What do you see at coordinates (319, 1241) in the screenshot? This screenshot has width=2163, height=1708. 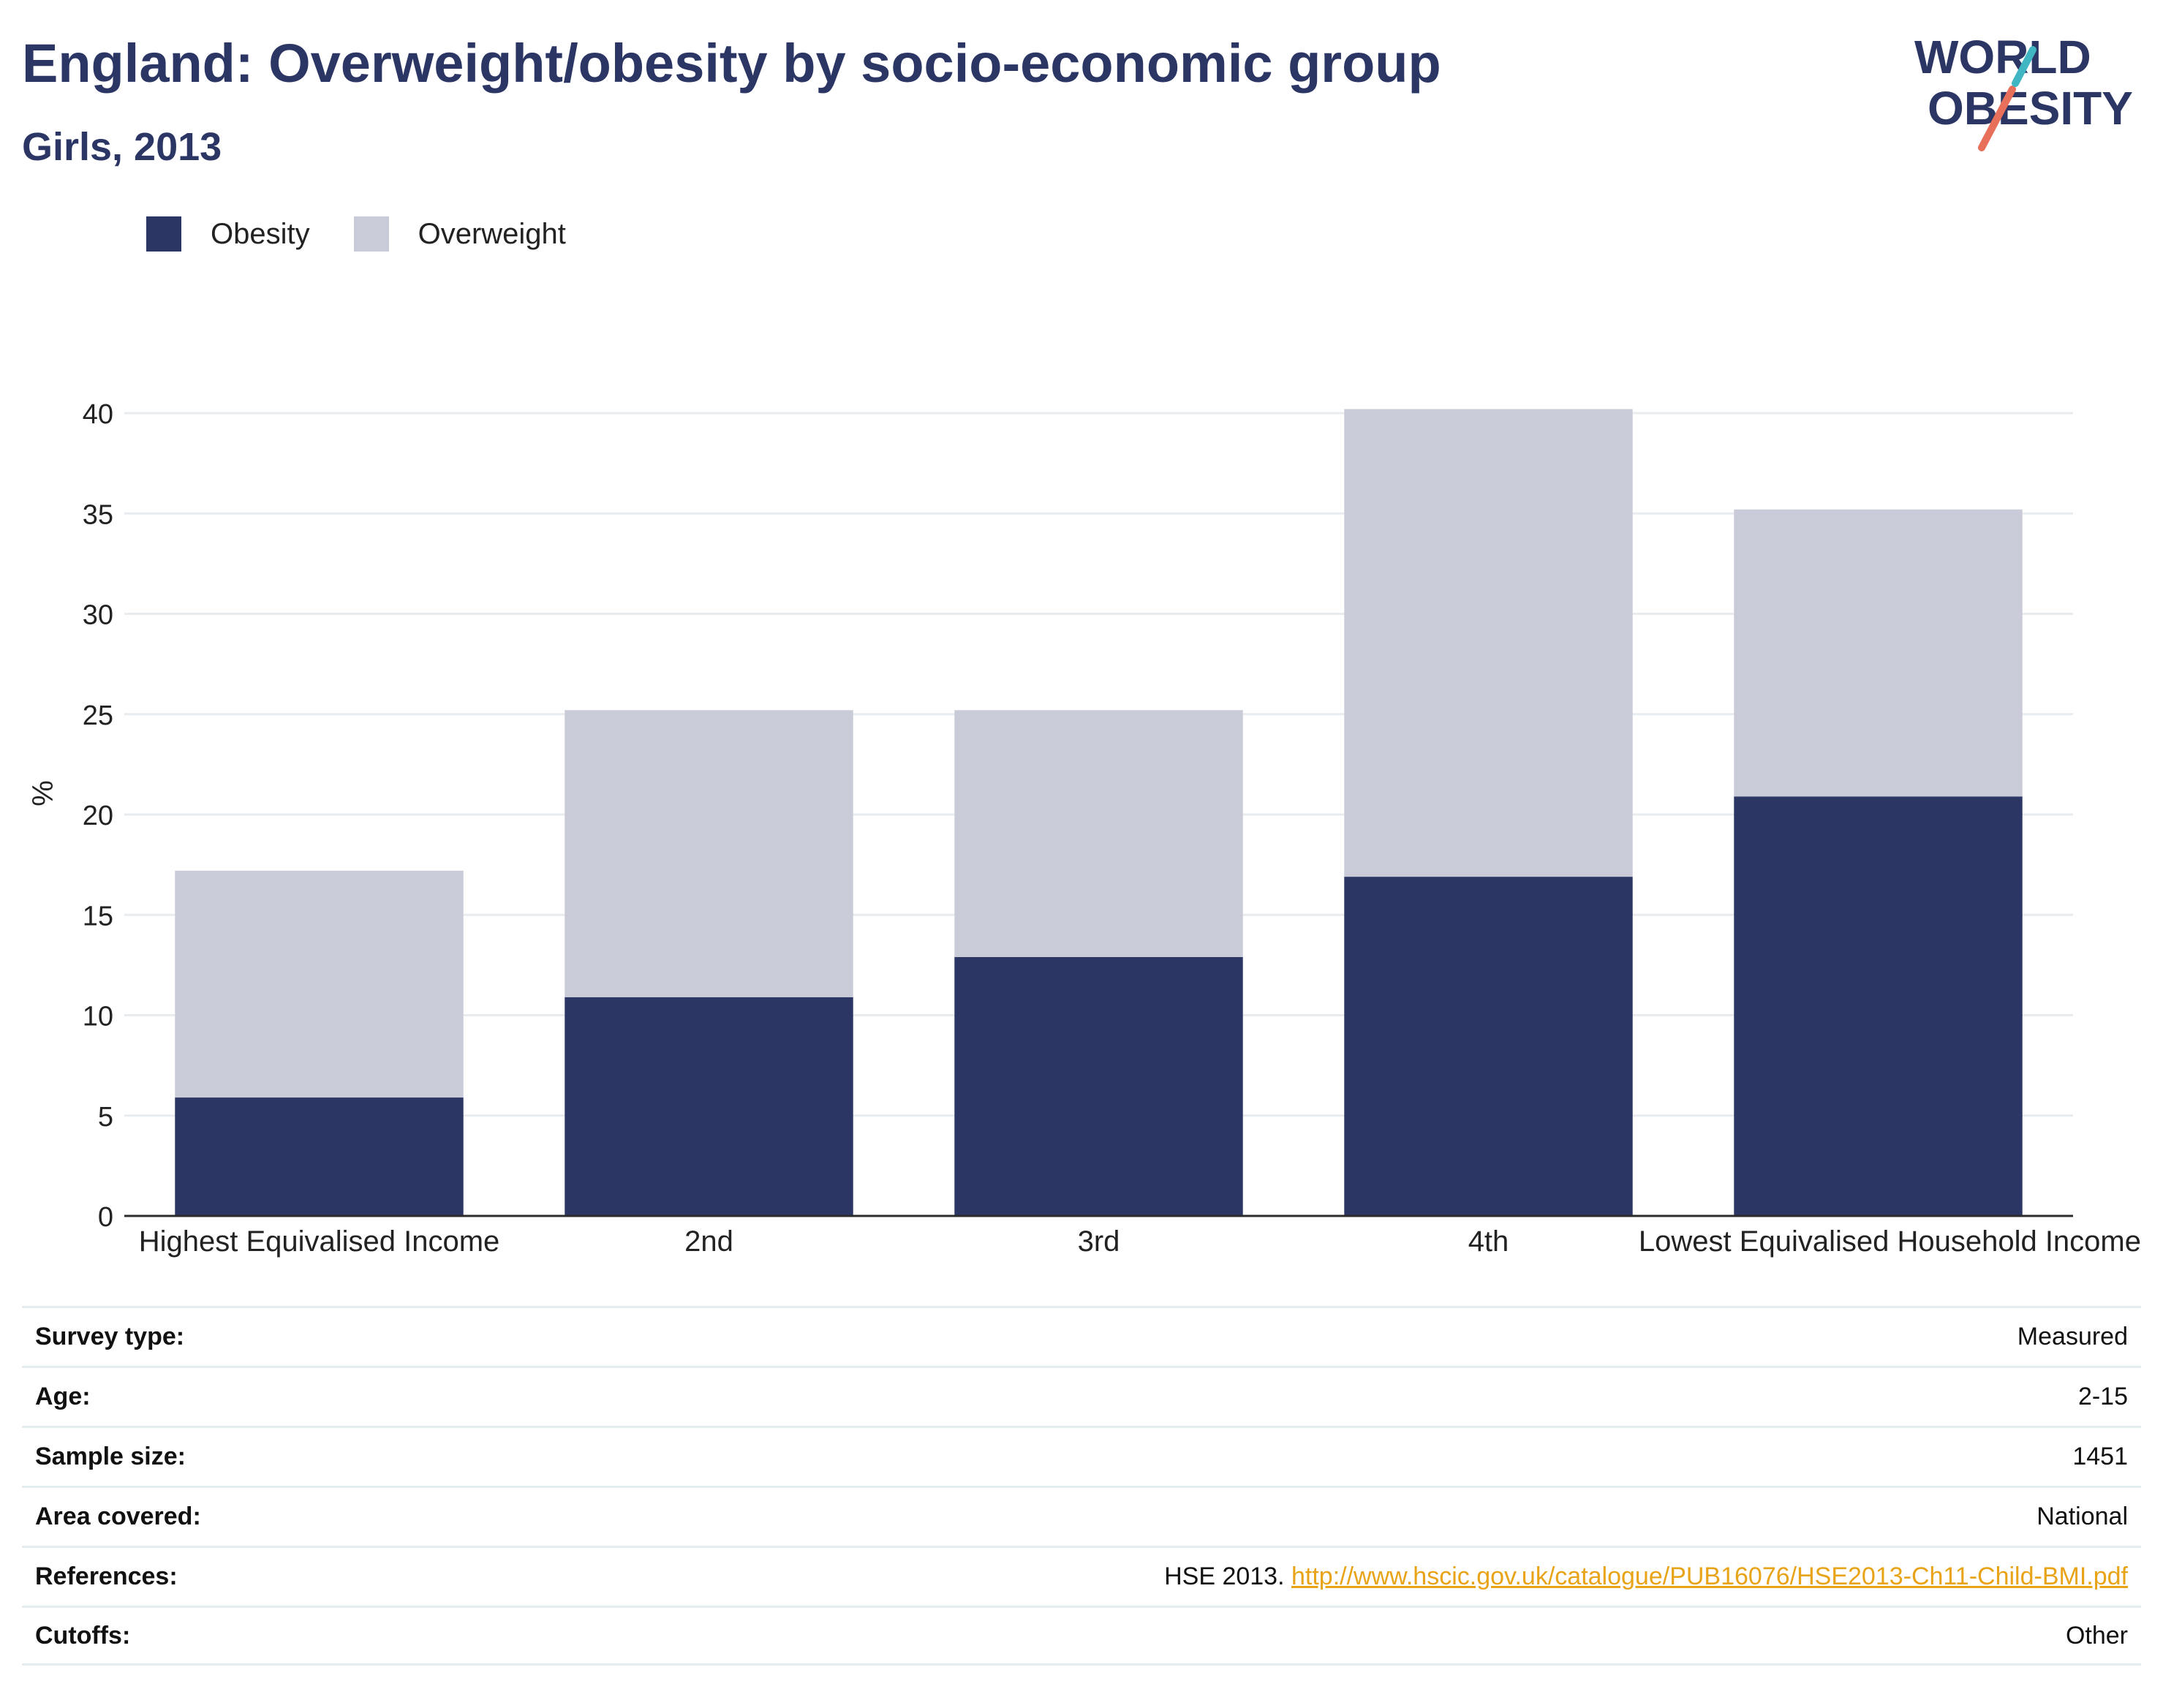 I see `x-tick-label: Highest Equivalised Income` at bounding box center [319, 1241].